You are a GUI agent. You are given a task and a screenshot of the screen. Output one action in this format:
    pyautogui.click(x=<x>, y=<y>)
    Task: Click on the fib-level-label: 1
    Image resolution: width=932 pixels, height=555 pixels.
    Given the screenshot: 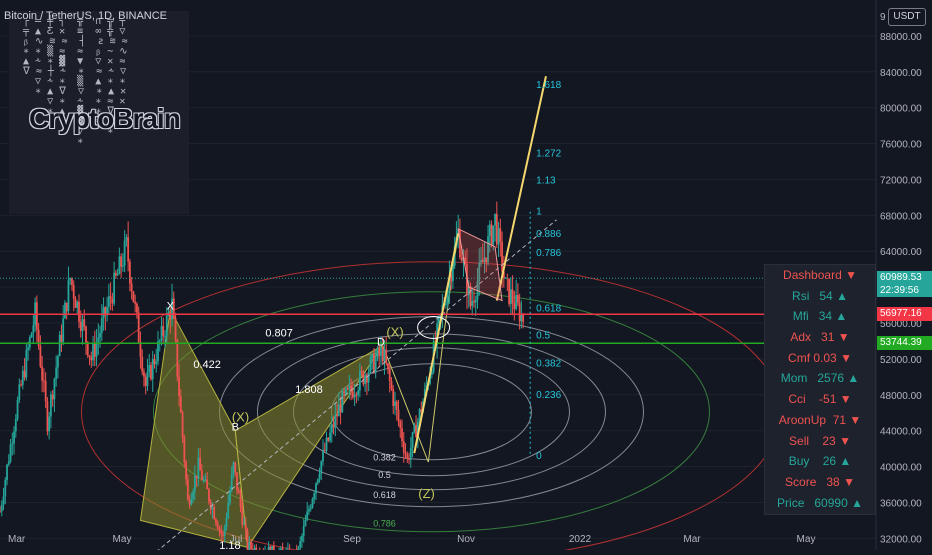 What is the action you would take?
    pyautogui.click(x=539, y=212)
    